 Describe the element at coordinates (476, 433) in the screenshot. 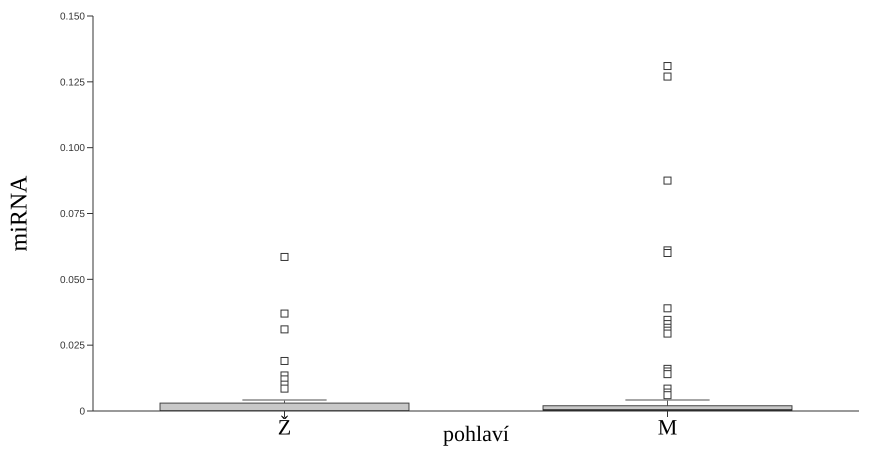

I see `x-axis-title: pohlaví` at that location.